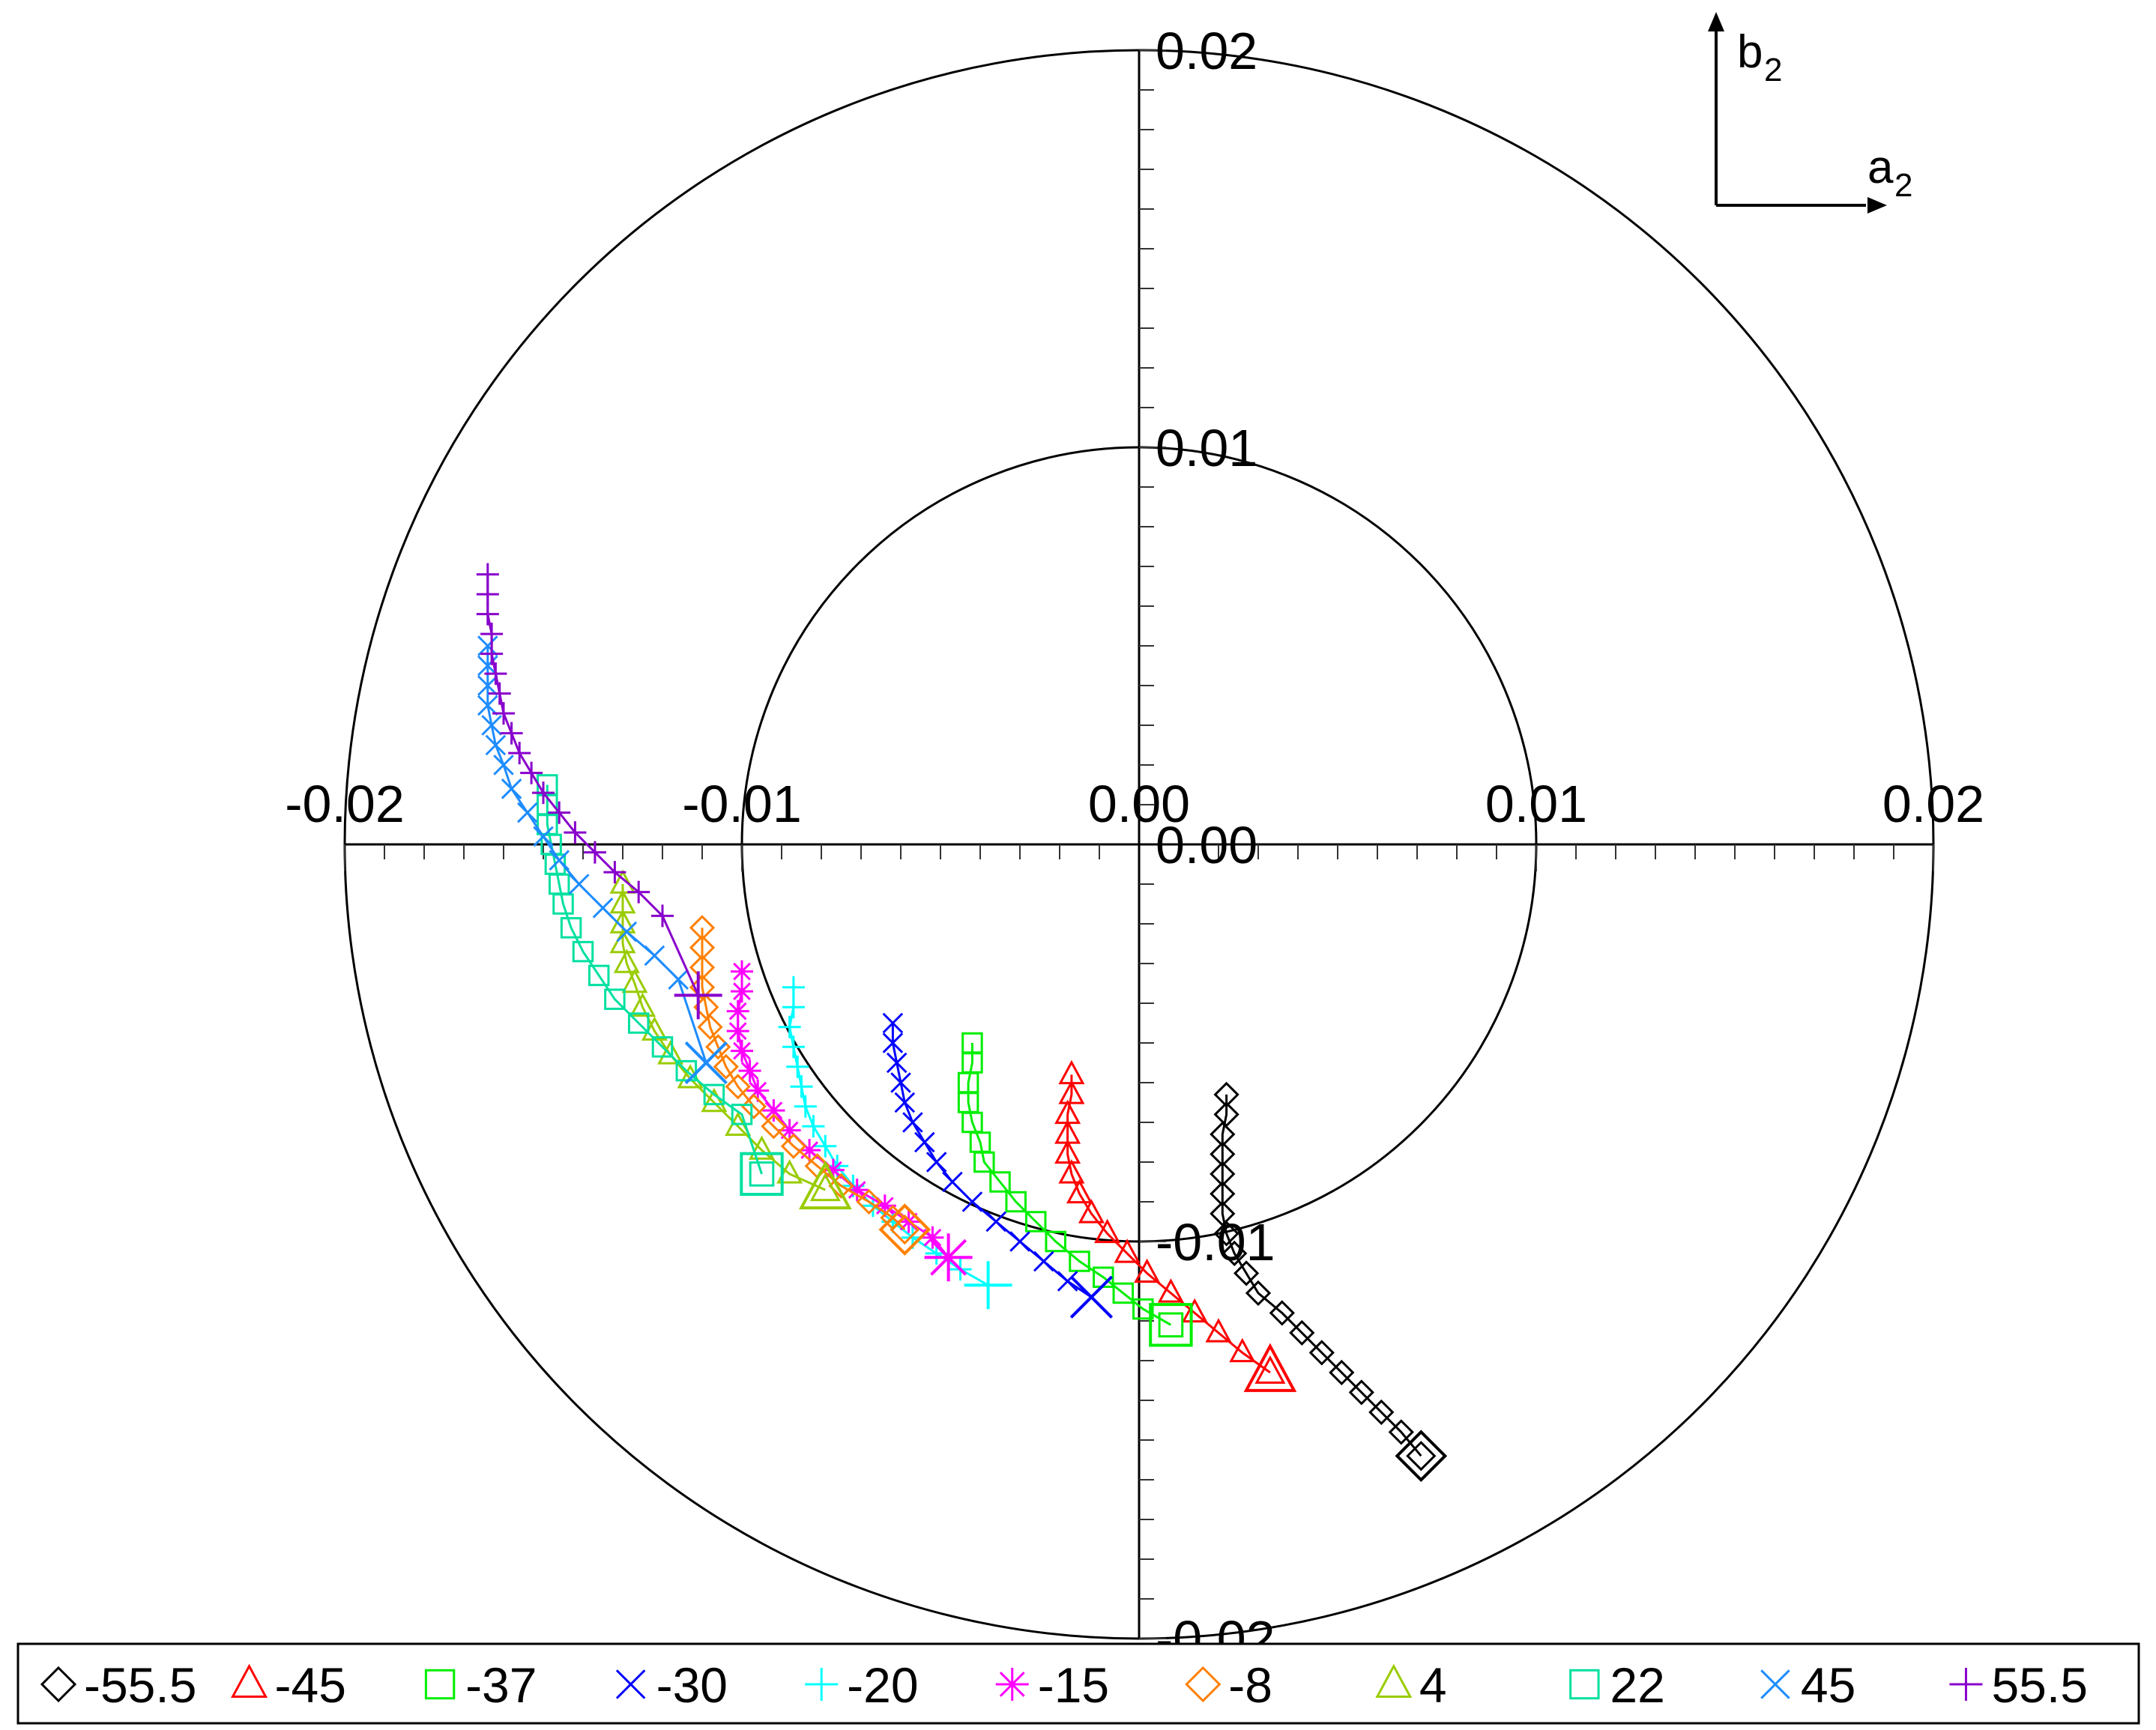  I want to click on y-tick-label: -0.01, so click(1215, 1242).